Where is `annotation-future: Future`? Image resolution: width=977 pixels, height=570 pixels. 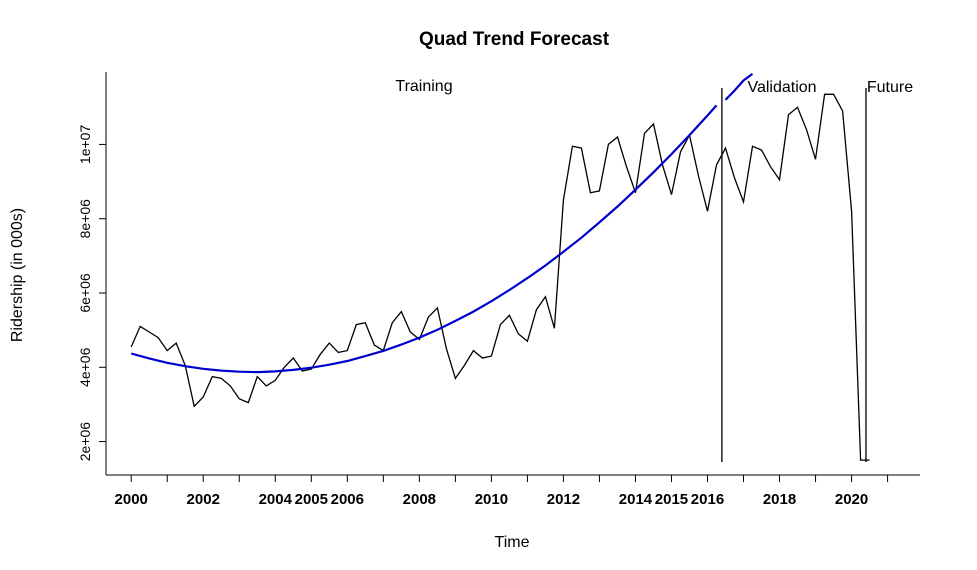 annotation-future: Future is located at coordinates (890, 87).